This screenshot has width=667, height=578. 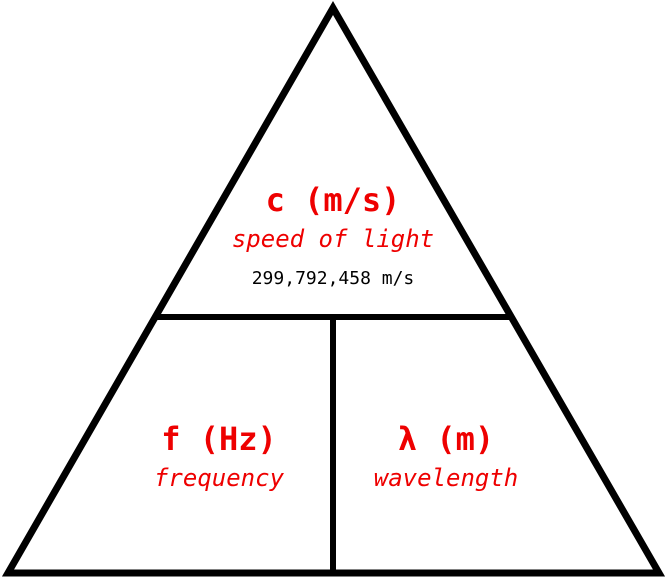 I want to click on wavelength-symbol: λ (m), so click(x=446, y=439).